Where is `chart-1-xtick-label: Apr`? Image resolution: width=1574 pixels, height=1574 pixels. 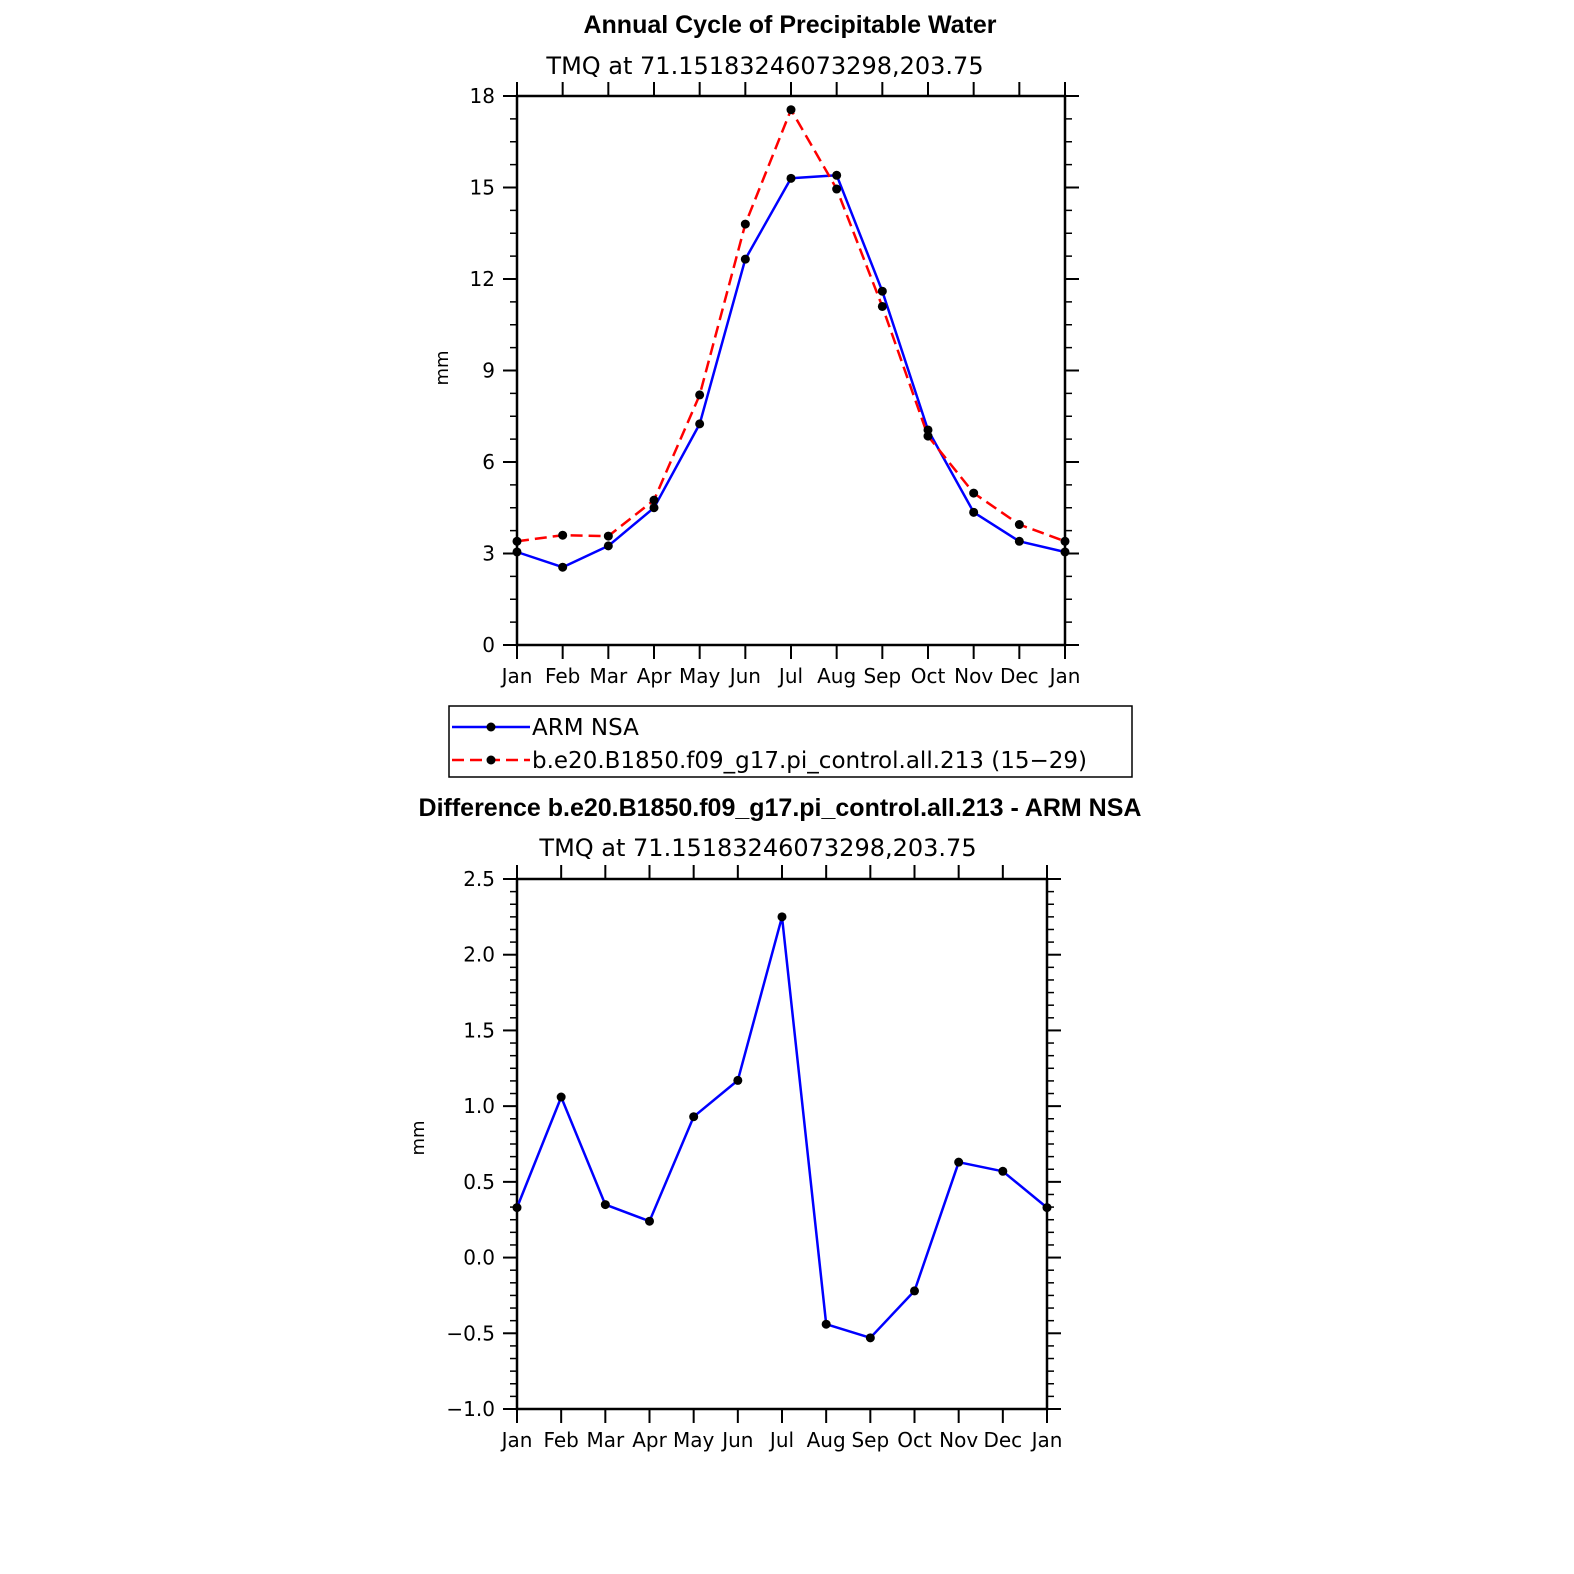
chart-1-xtick-label: Apr is located at coordinates (654, 676).